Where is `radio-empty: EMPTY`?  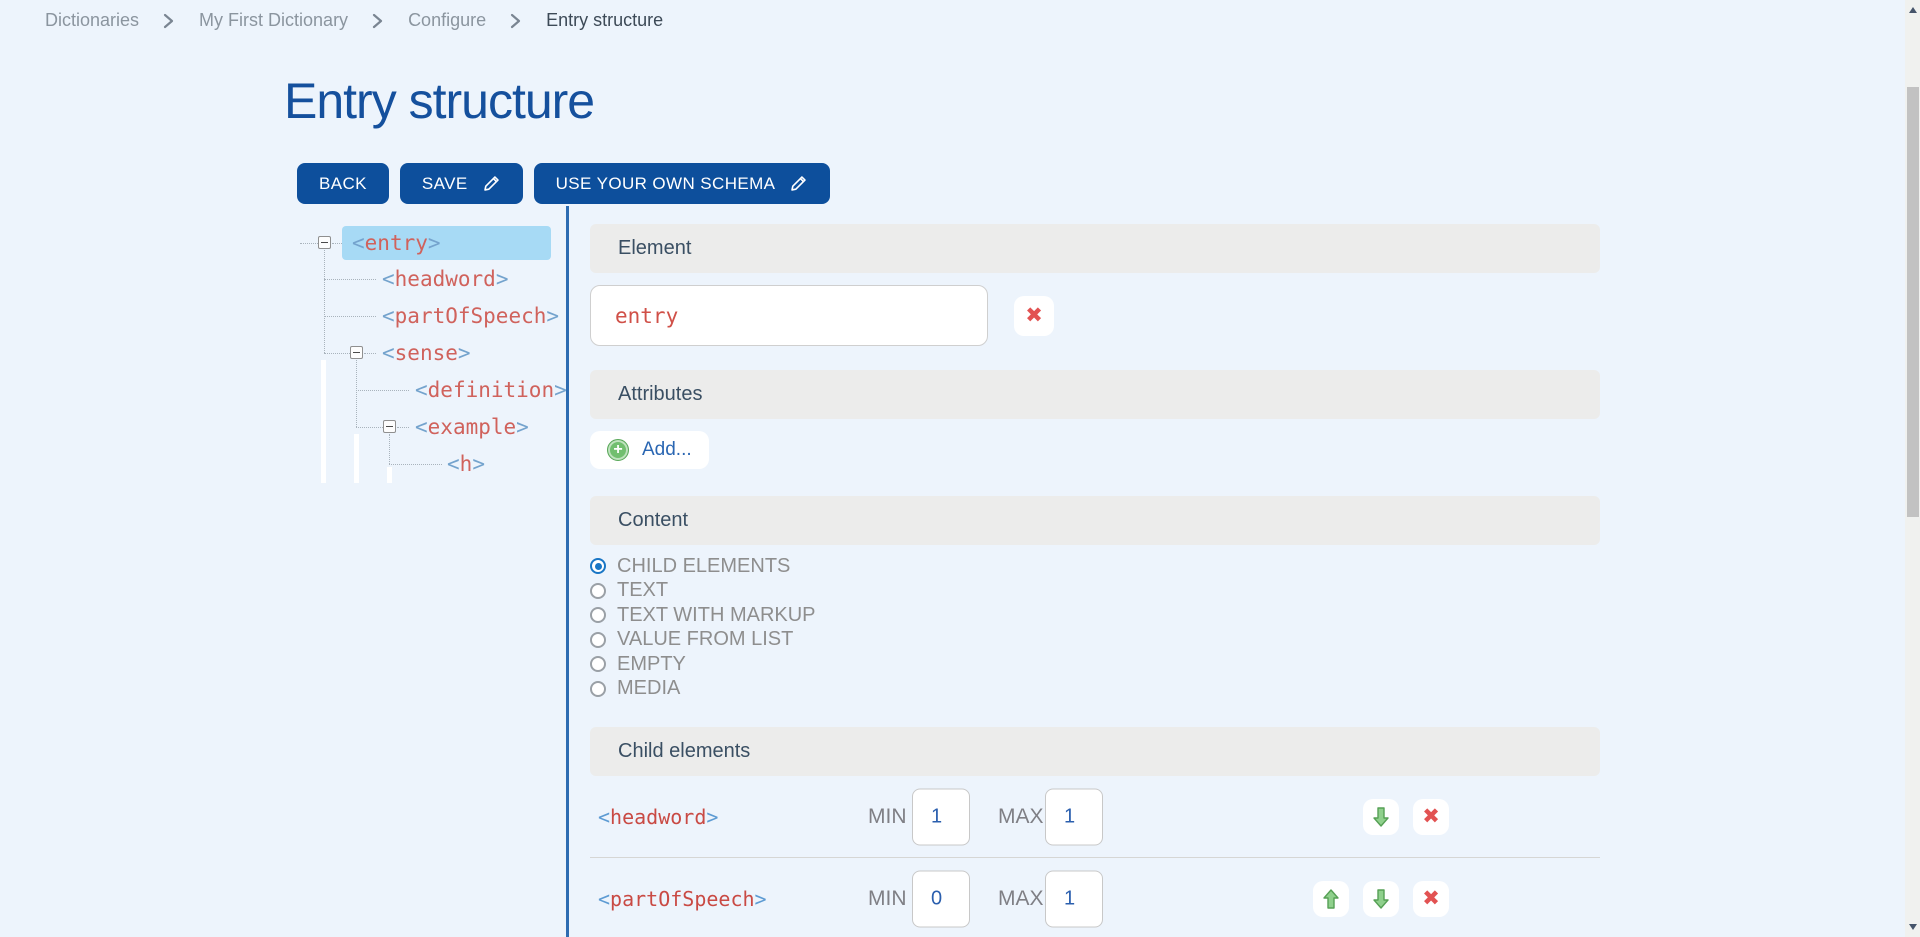 radio-empty: EMPTY is located at coordinates (1095, 664).